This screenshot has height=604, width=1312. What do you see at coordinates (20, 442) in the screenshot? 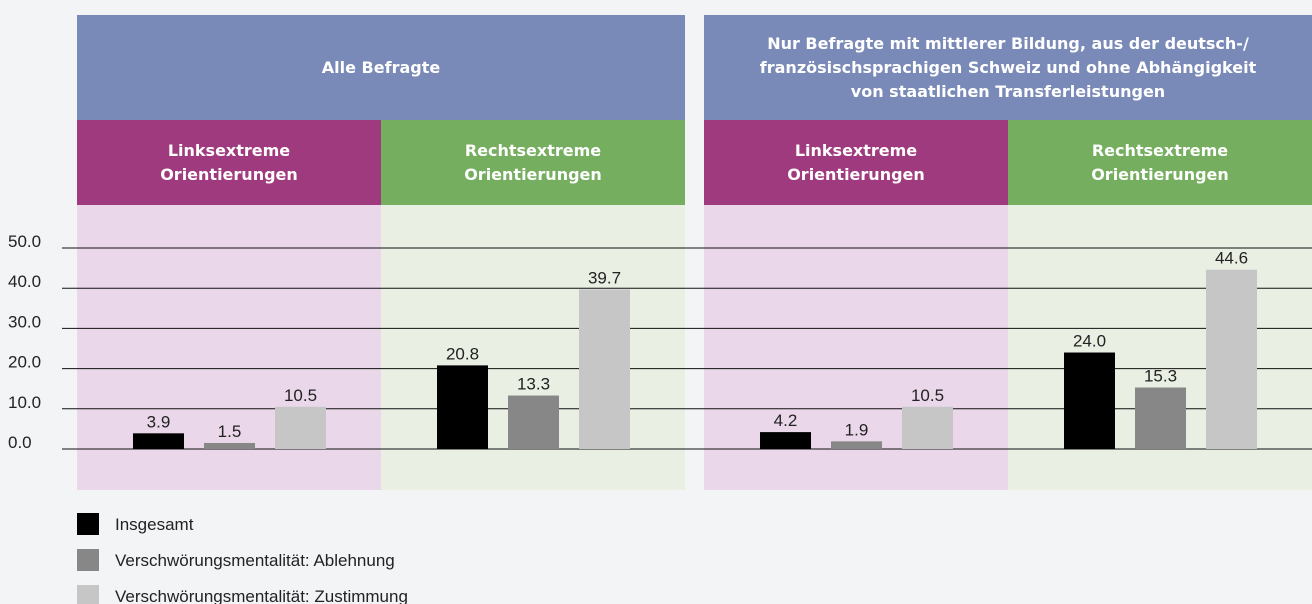
I see `y-tick-label: 0.0` at bounding box center [20, 442].